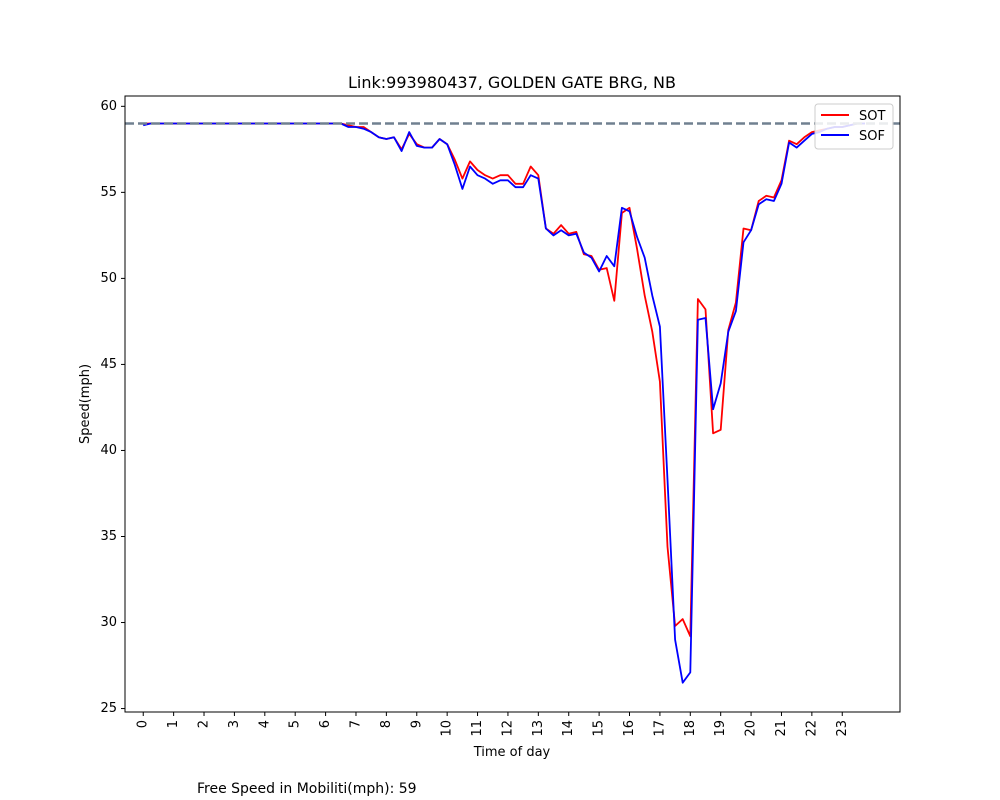 The height and width of the screenshot is (800, 1000). I want to click on y-tick-label: 30, so click(108, 622).